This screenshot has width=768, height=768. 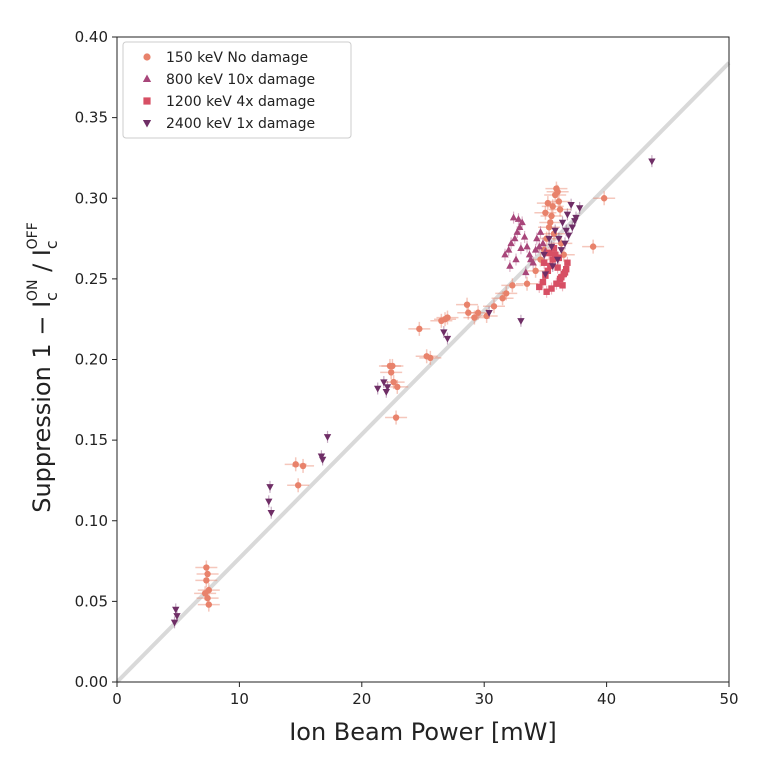 What do you see at coordinates (33, 235) in the screenshot?
I see `y-axis-label-sup-off: OFF` at bounding box center [33, 235].